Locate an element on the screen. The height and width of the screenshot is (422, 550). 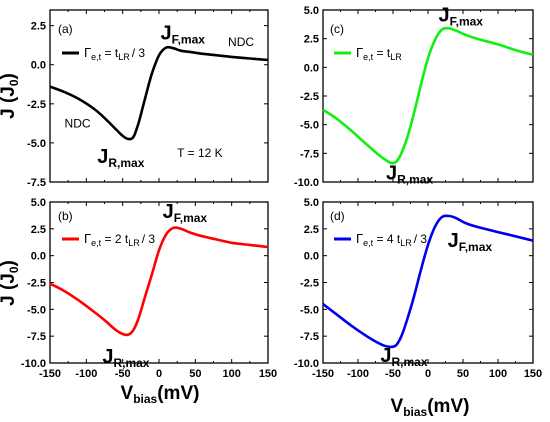
legend-label: Γe,t = tLR is located at coordinates (379, 53).